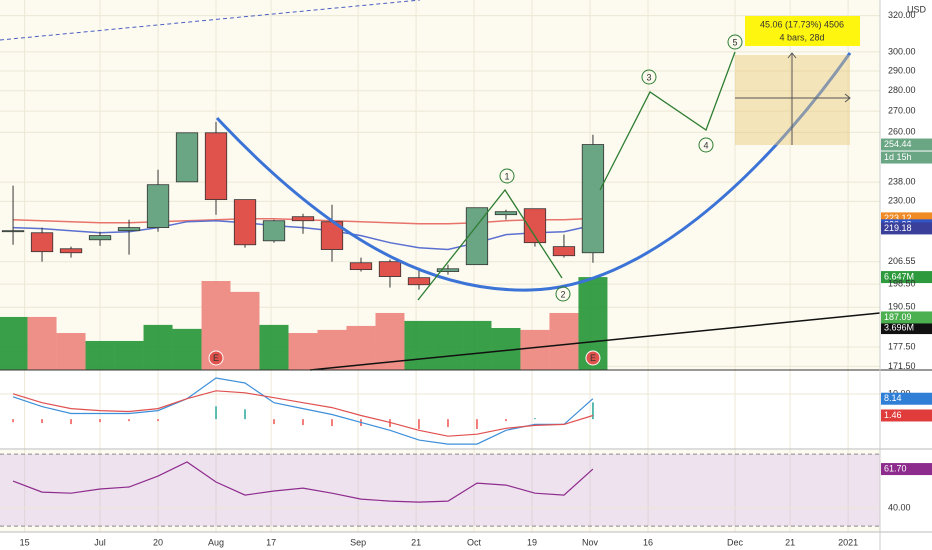  What do you see at coordinates (416, 542) in the screenshot?
I see `x-tick-label: 21` at bounding box center [416, 542].